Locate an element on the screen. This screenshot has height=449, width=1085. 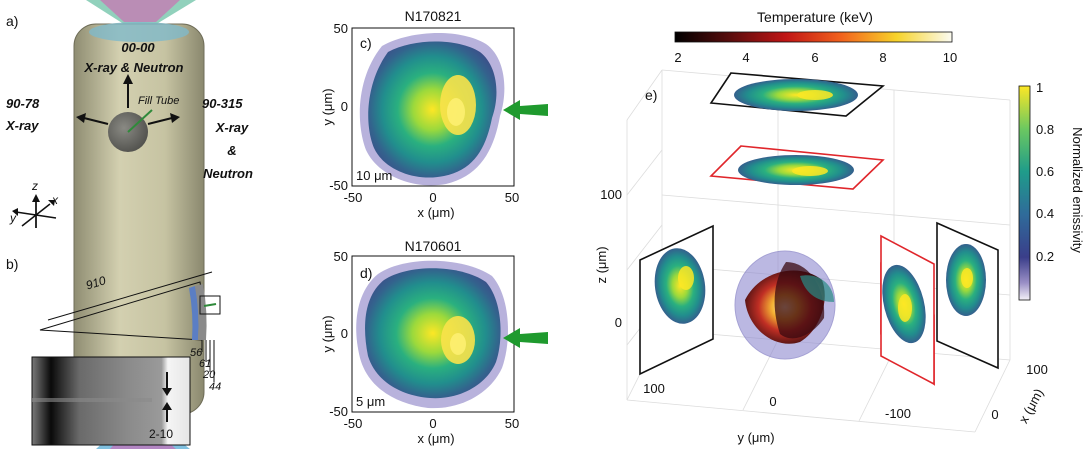
temp-tick-3: 6 is located at coordinates (814, 57).